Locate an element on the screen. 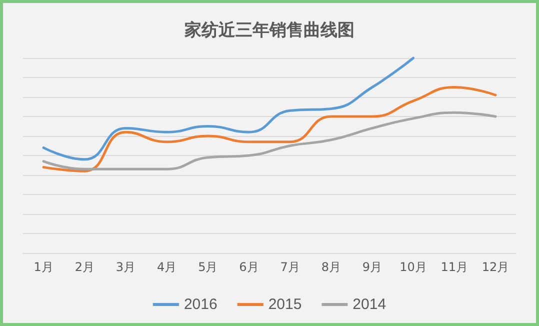  x-tick-label: 9月 is located at coordinates (372, 267).